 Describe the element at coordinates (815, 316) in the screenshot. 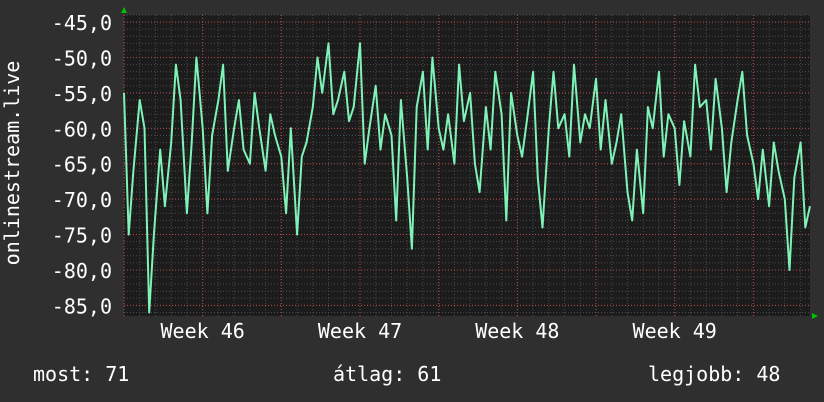

I see `x-axis-arrow` at that location.